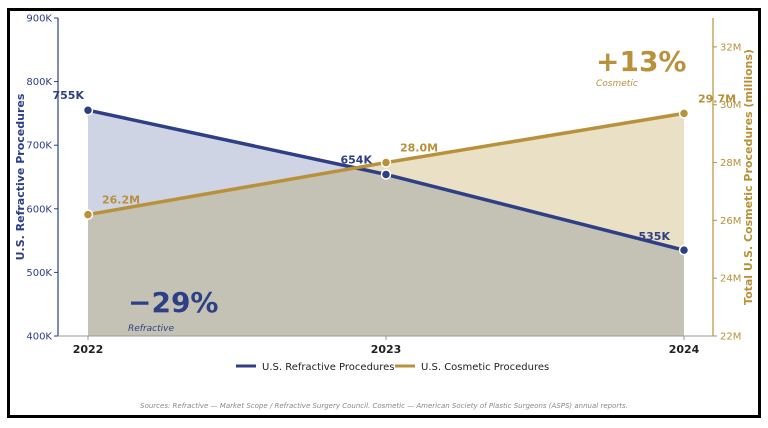  Describe the element at coordinates (730, 221) in the screenshot. I see `right-tick-label: 26M` at that location.